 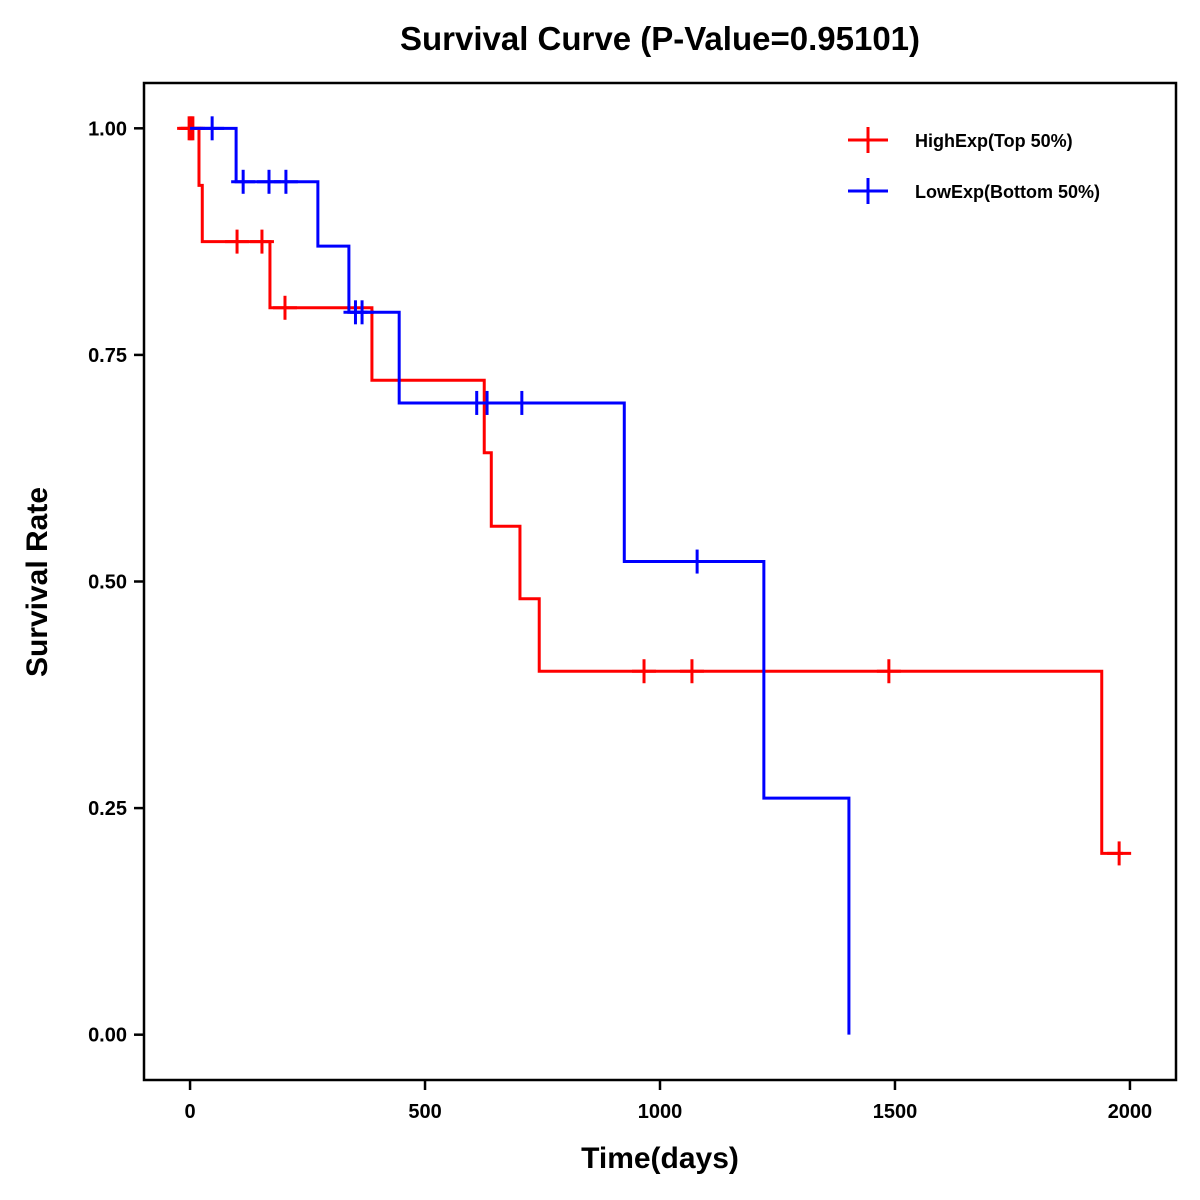 What do you see at coordinates (974, 165) in the screenshot?
I see `legend: HighExp(Top 50%) LowExp(Bottom 50%)` at bounding box center [974, 165].